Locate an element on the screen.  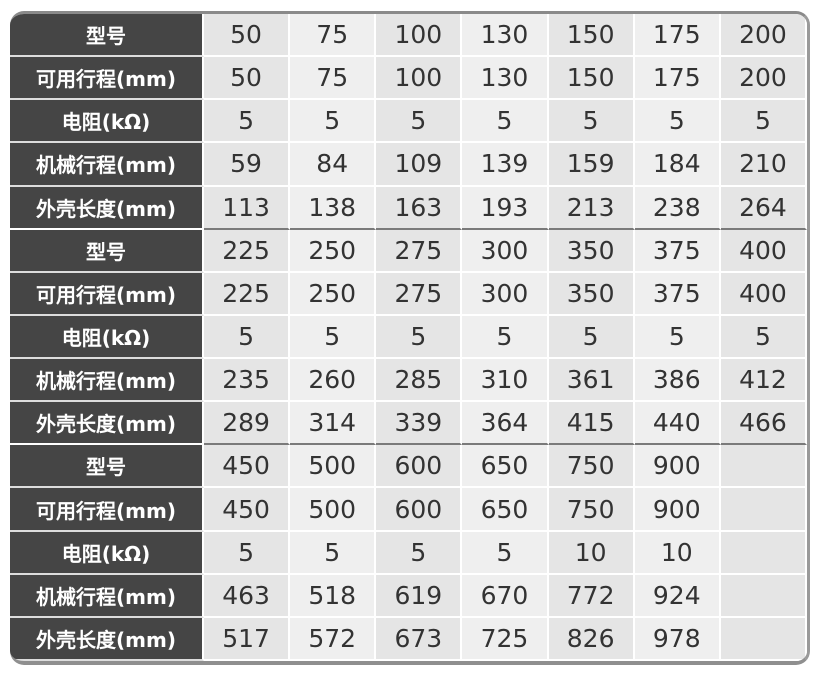
table-cell: 466 is located at coordinates (763, 424).